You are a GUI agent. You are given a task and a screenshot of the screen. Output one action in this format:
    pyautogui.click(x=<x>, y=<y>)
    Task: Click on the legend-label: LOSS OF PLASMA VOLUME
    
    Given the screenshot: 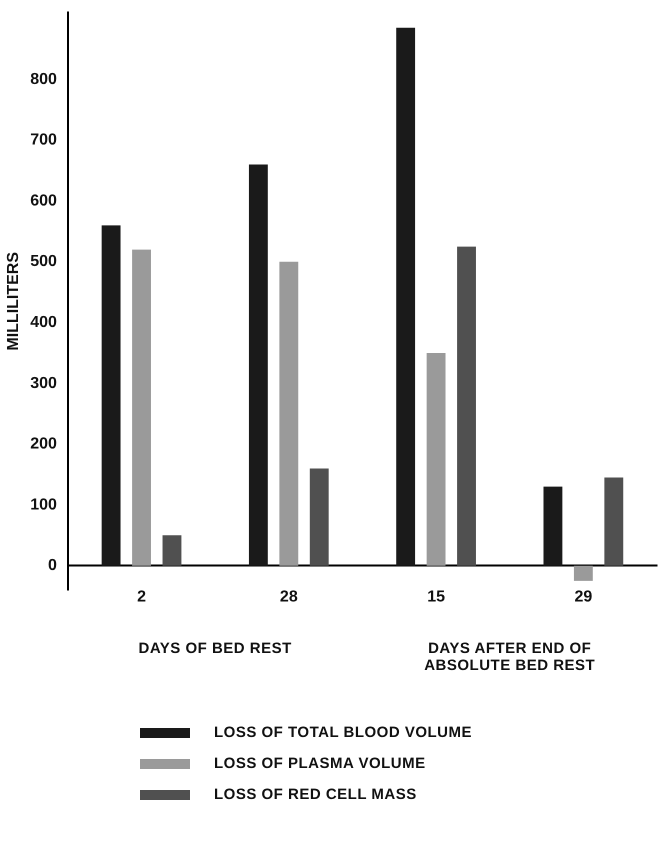 What is the action you would take?
    pyautogui.click(x=320, y=763)
    